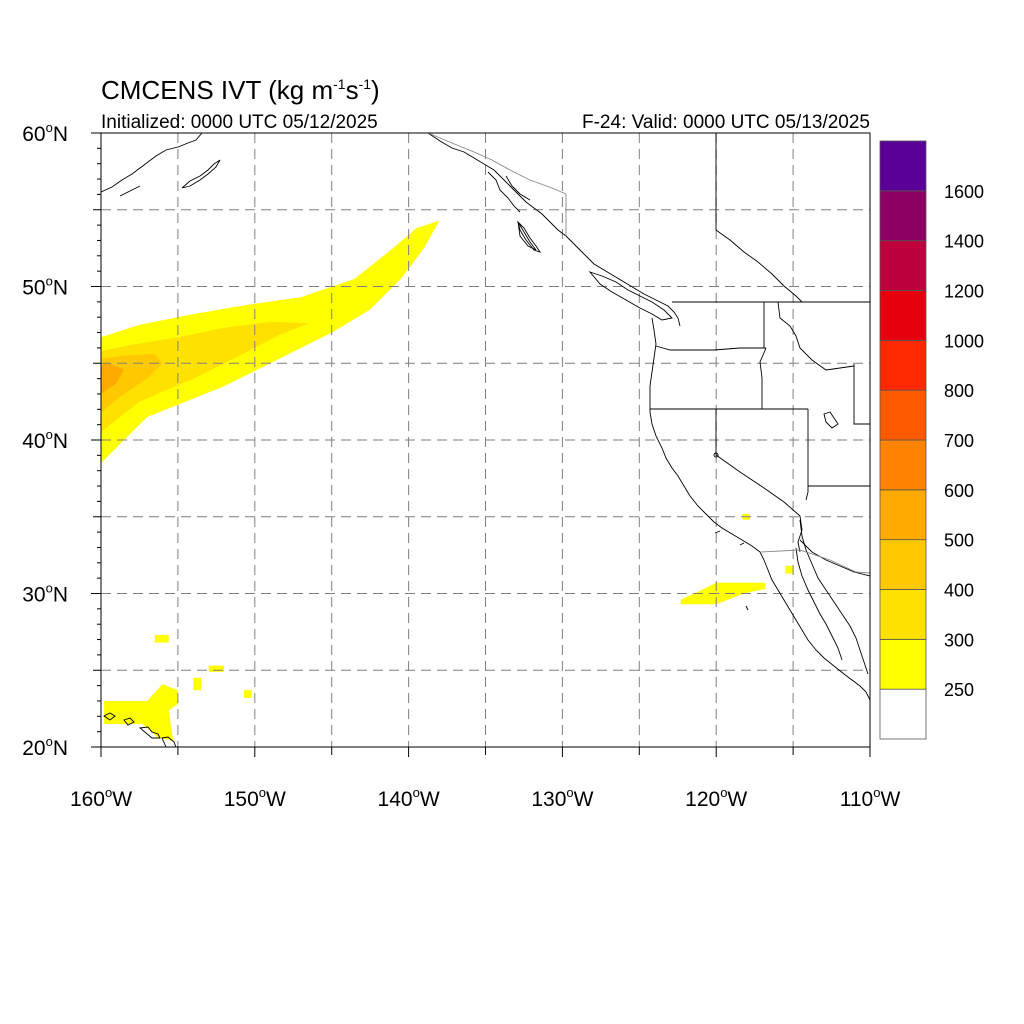 This screenshot has height=1024, width=1024. What do you see at coordinates (201, 174) in the screenshot?
I see `kodiak-island` at bounding box center [201, 174].